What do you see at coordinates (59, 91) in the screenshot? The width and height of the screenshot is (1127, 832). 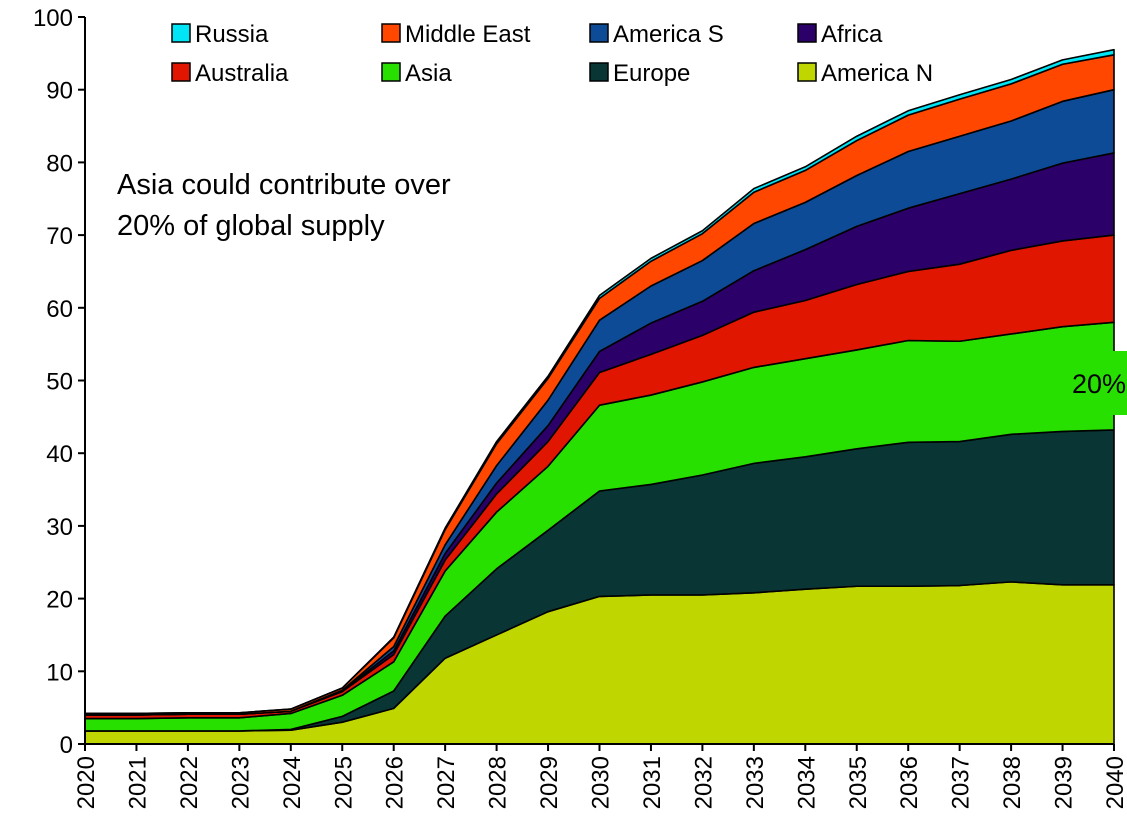 I see `y-tick-label: 90` at bounding box center [59, 91].